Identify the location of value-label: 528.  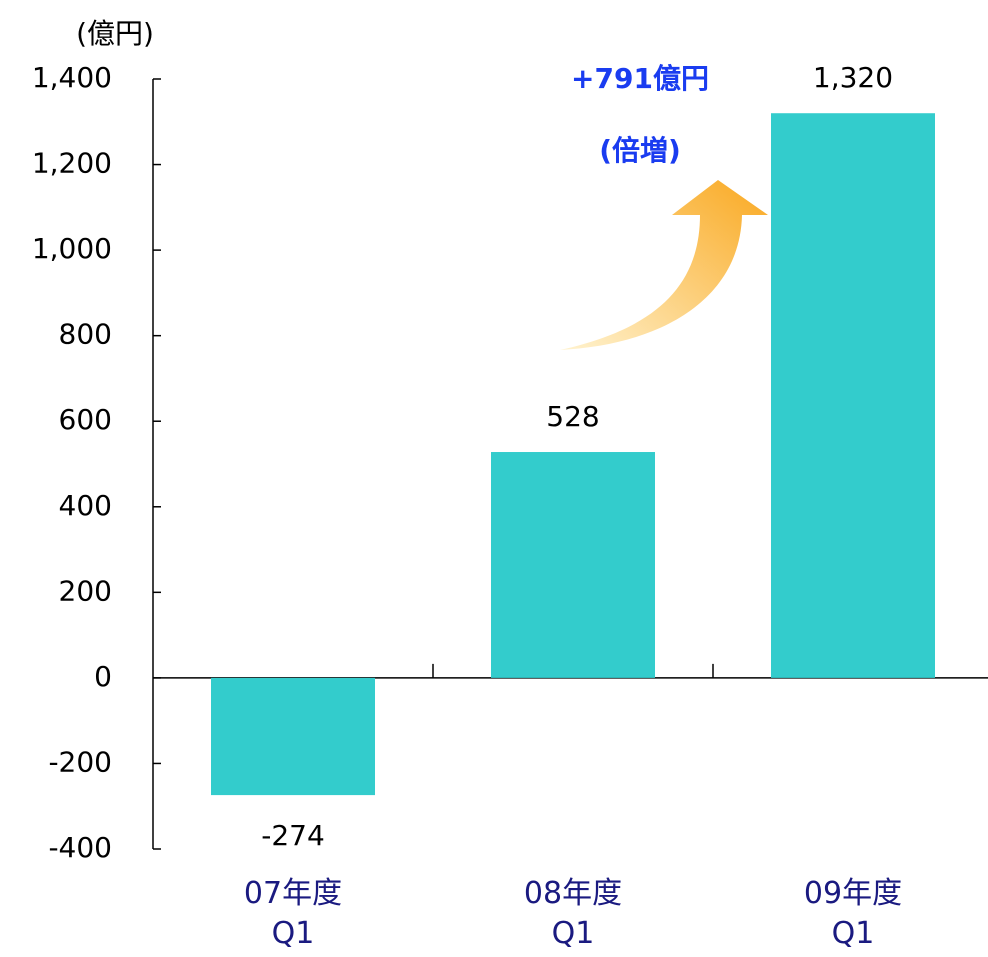
(572, 416).